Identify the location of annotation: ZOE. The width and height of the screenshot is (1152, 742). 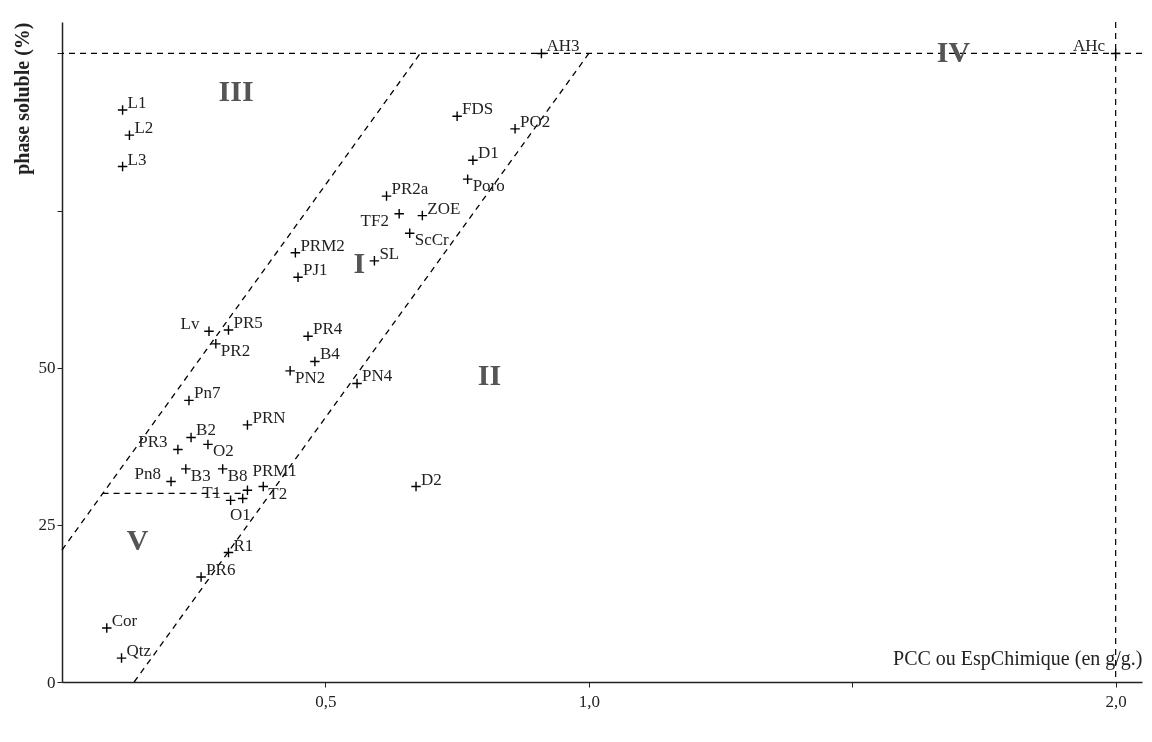
(444, 208).